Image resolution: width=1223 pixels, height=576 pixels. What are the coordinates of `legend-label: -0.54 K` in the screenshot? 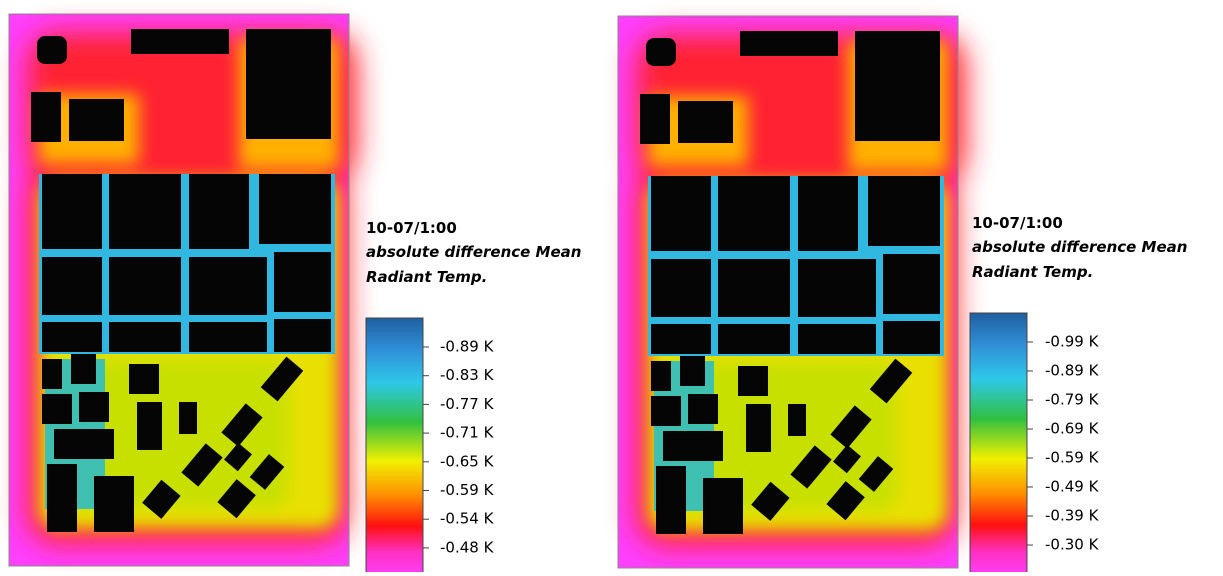 It's located at (467, 519).